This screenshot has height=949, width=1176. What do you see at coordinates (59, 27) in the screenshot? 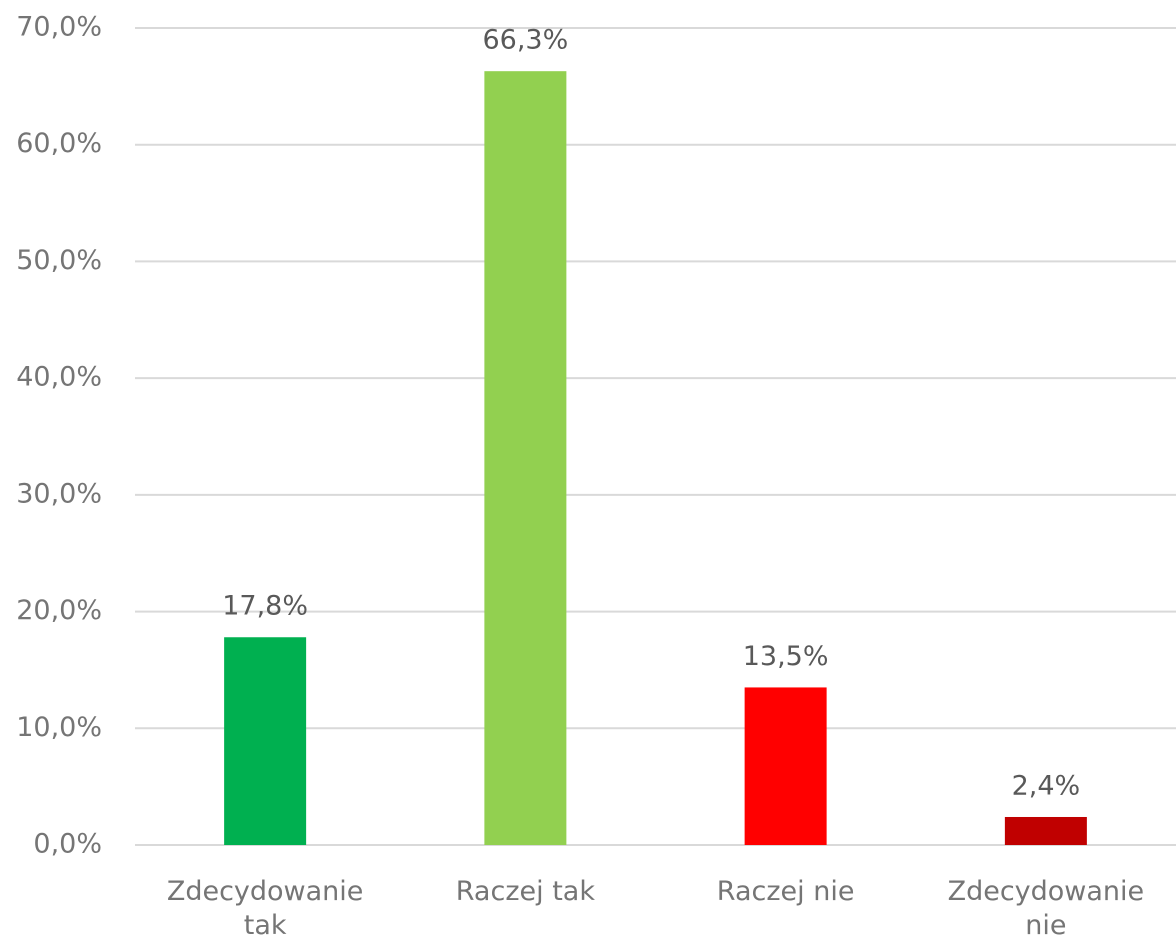
I see `y-tick-label: 70,0%` at bounding box center [59, 27].